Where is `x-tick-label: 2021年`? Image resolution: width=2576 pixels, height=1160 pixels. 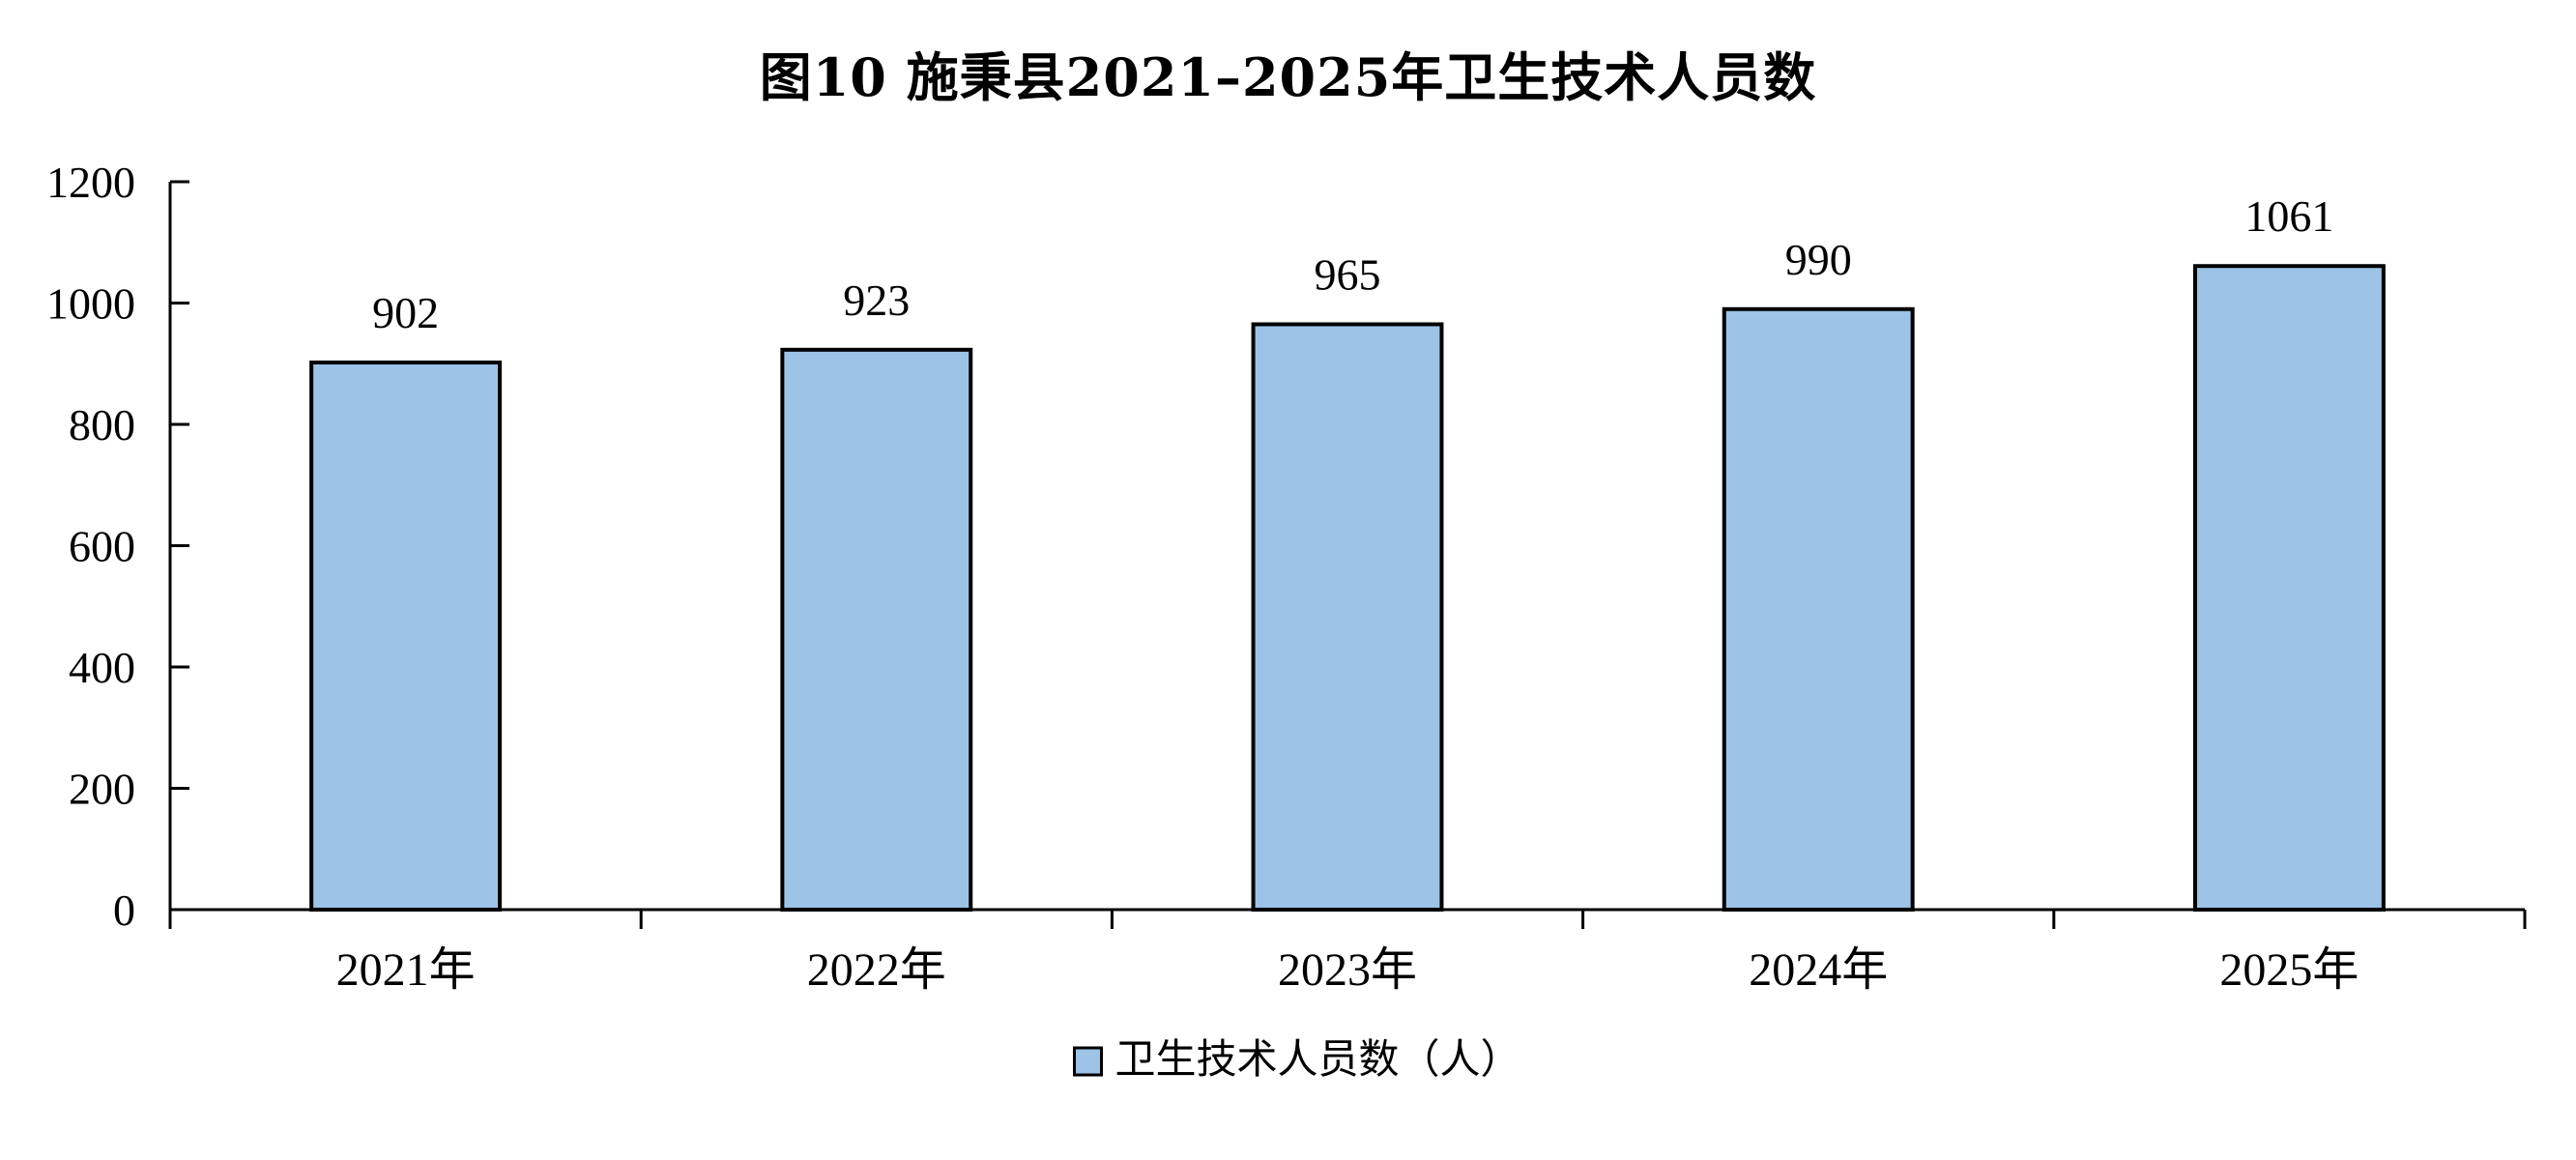 x-tick-label: 2021年 is located at coordinates (406, 970).